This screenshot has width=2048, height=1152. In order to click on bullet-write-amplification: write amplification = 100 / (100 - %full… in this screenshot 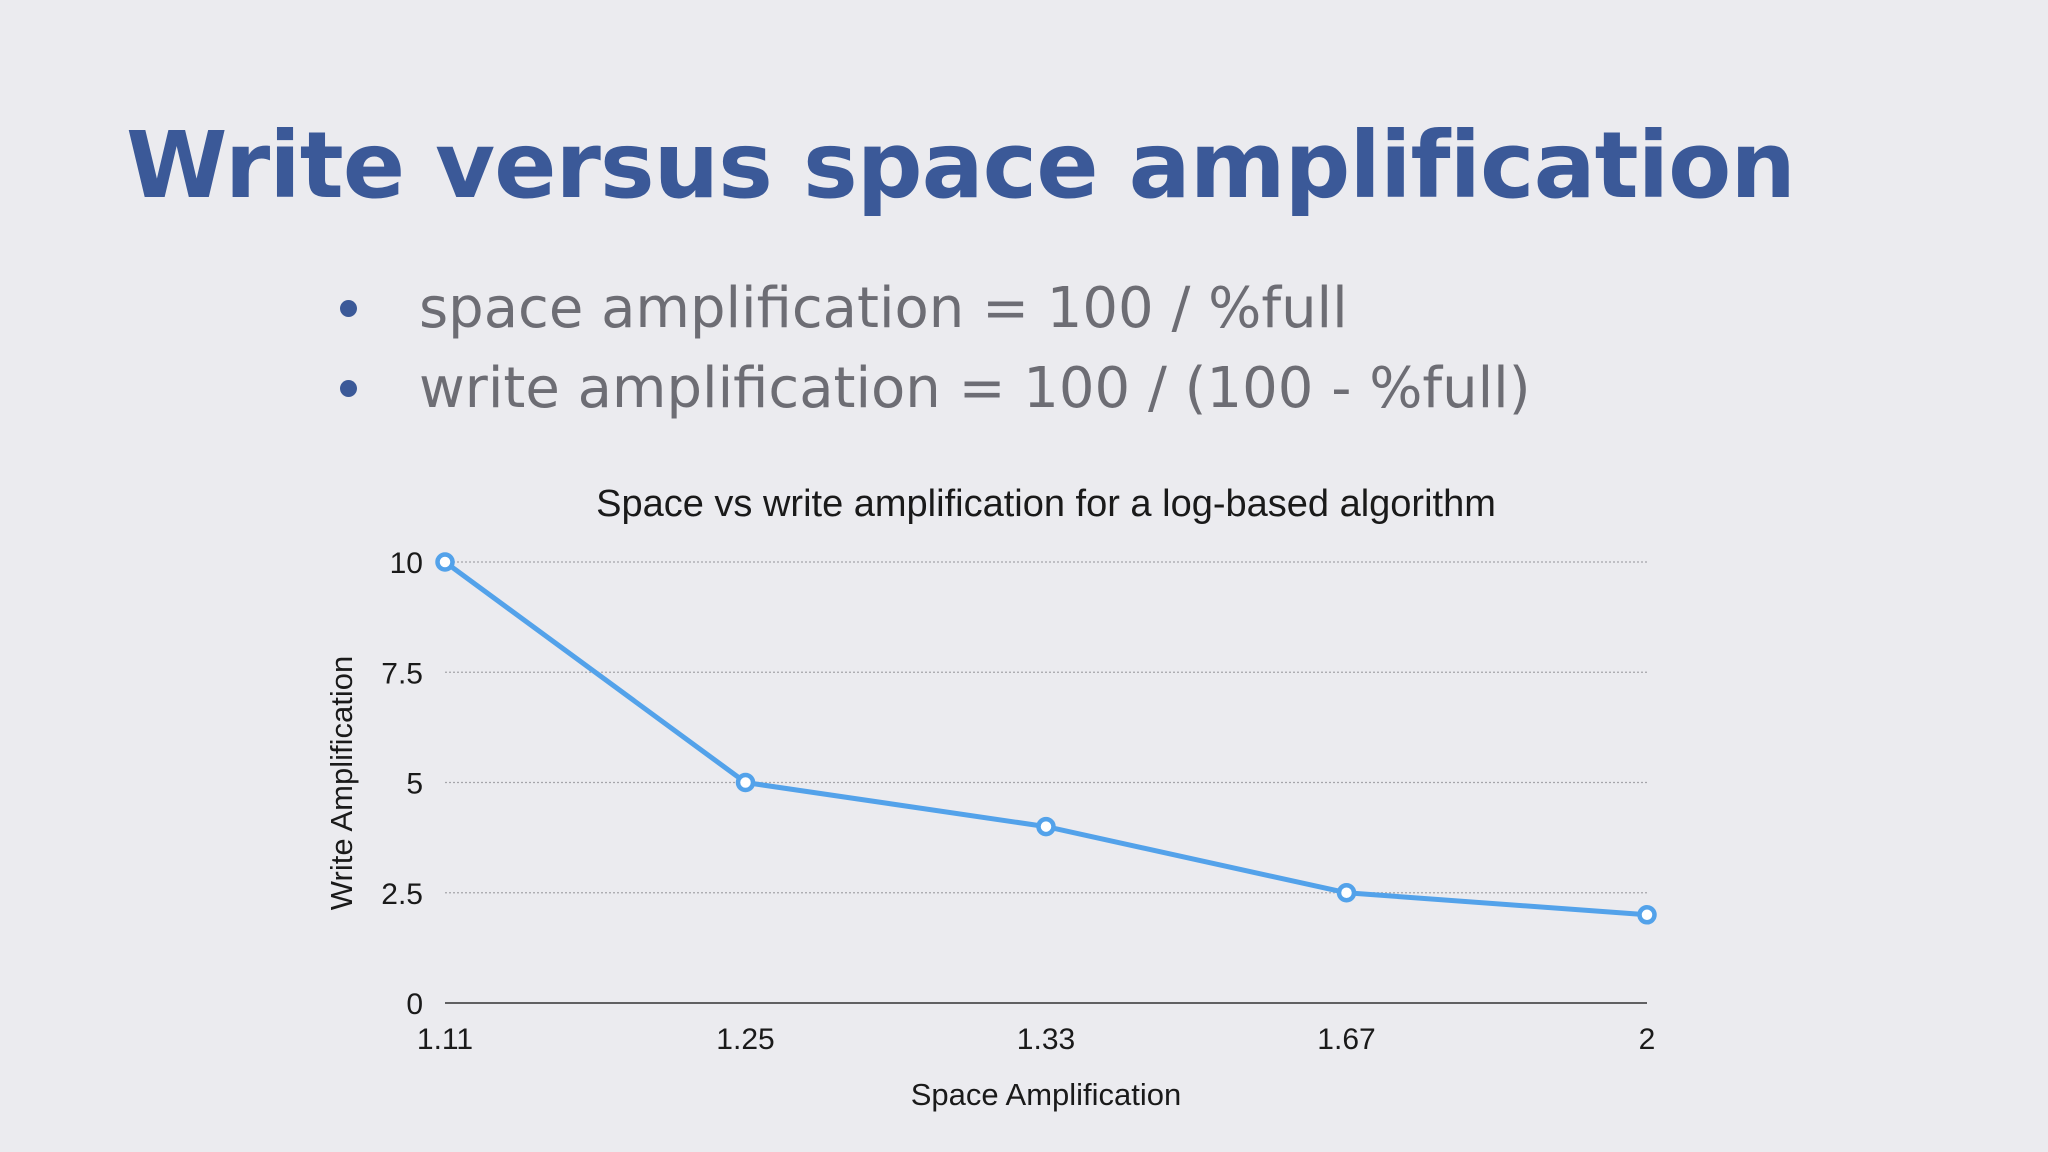, I will do `click(935, 388)`.